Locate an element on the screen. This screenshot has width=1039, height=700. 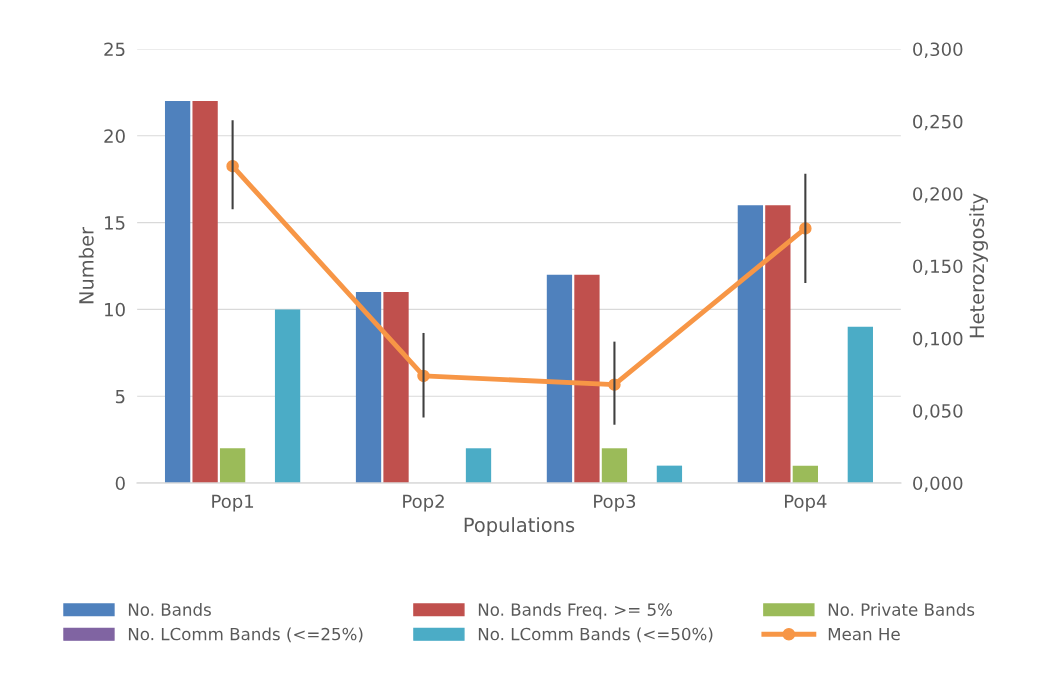
y2-tick-label: 0,100 is located at coordinates (938, 339).